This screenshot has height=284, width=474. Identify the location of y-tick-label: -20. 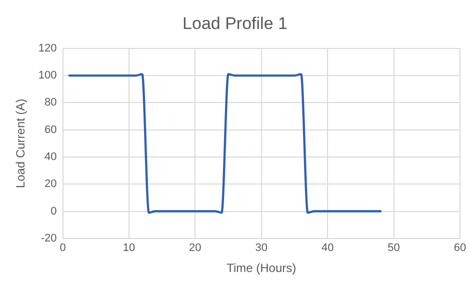
(48, 238).